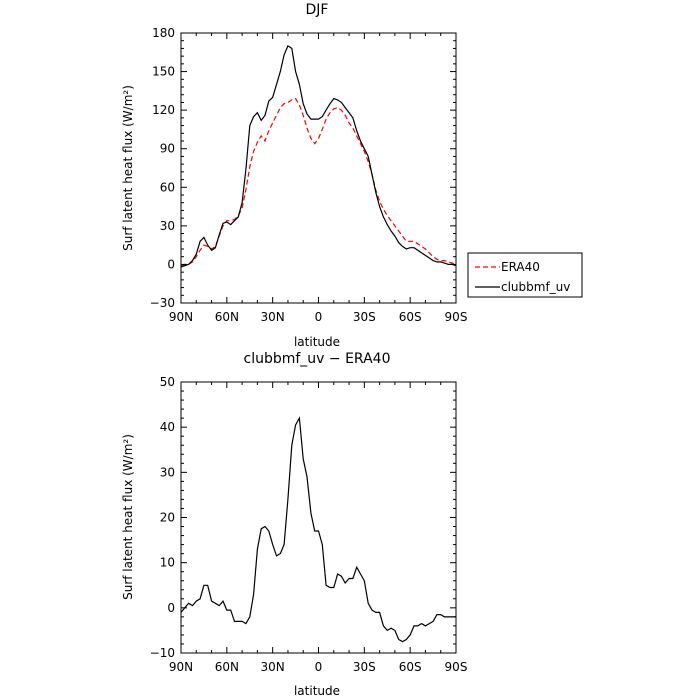 This screenshot has height=700, width=700. What do you see at coordinates (162, 653) in the screenshot?
I see `y-tick-label: −10` at bounding box center [162, 653].